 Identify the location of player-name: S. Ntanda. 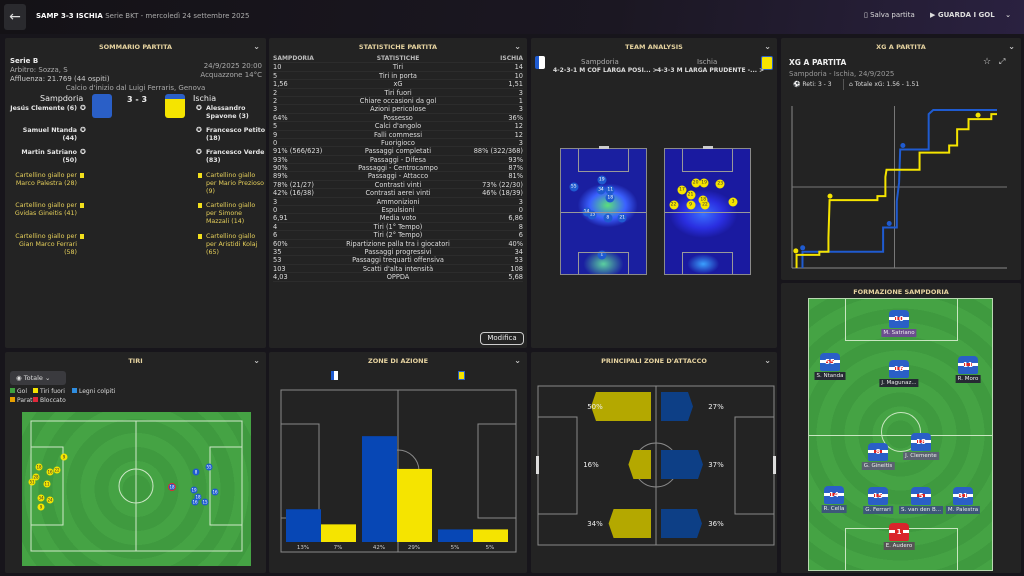
(830, 376).